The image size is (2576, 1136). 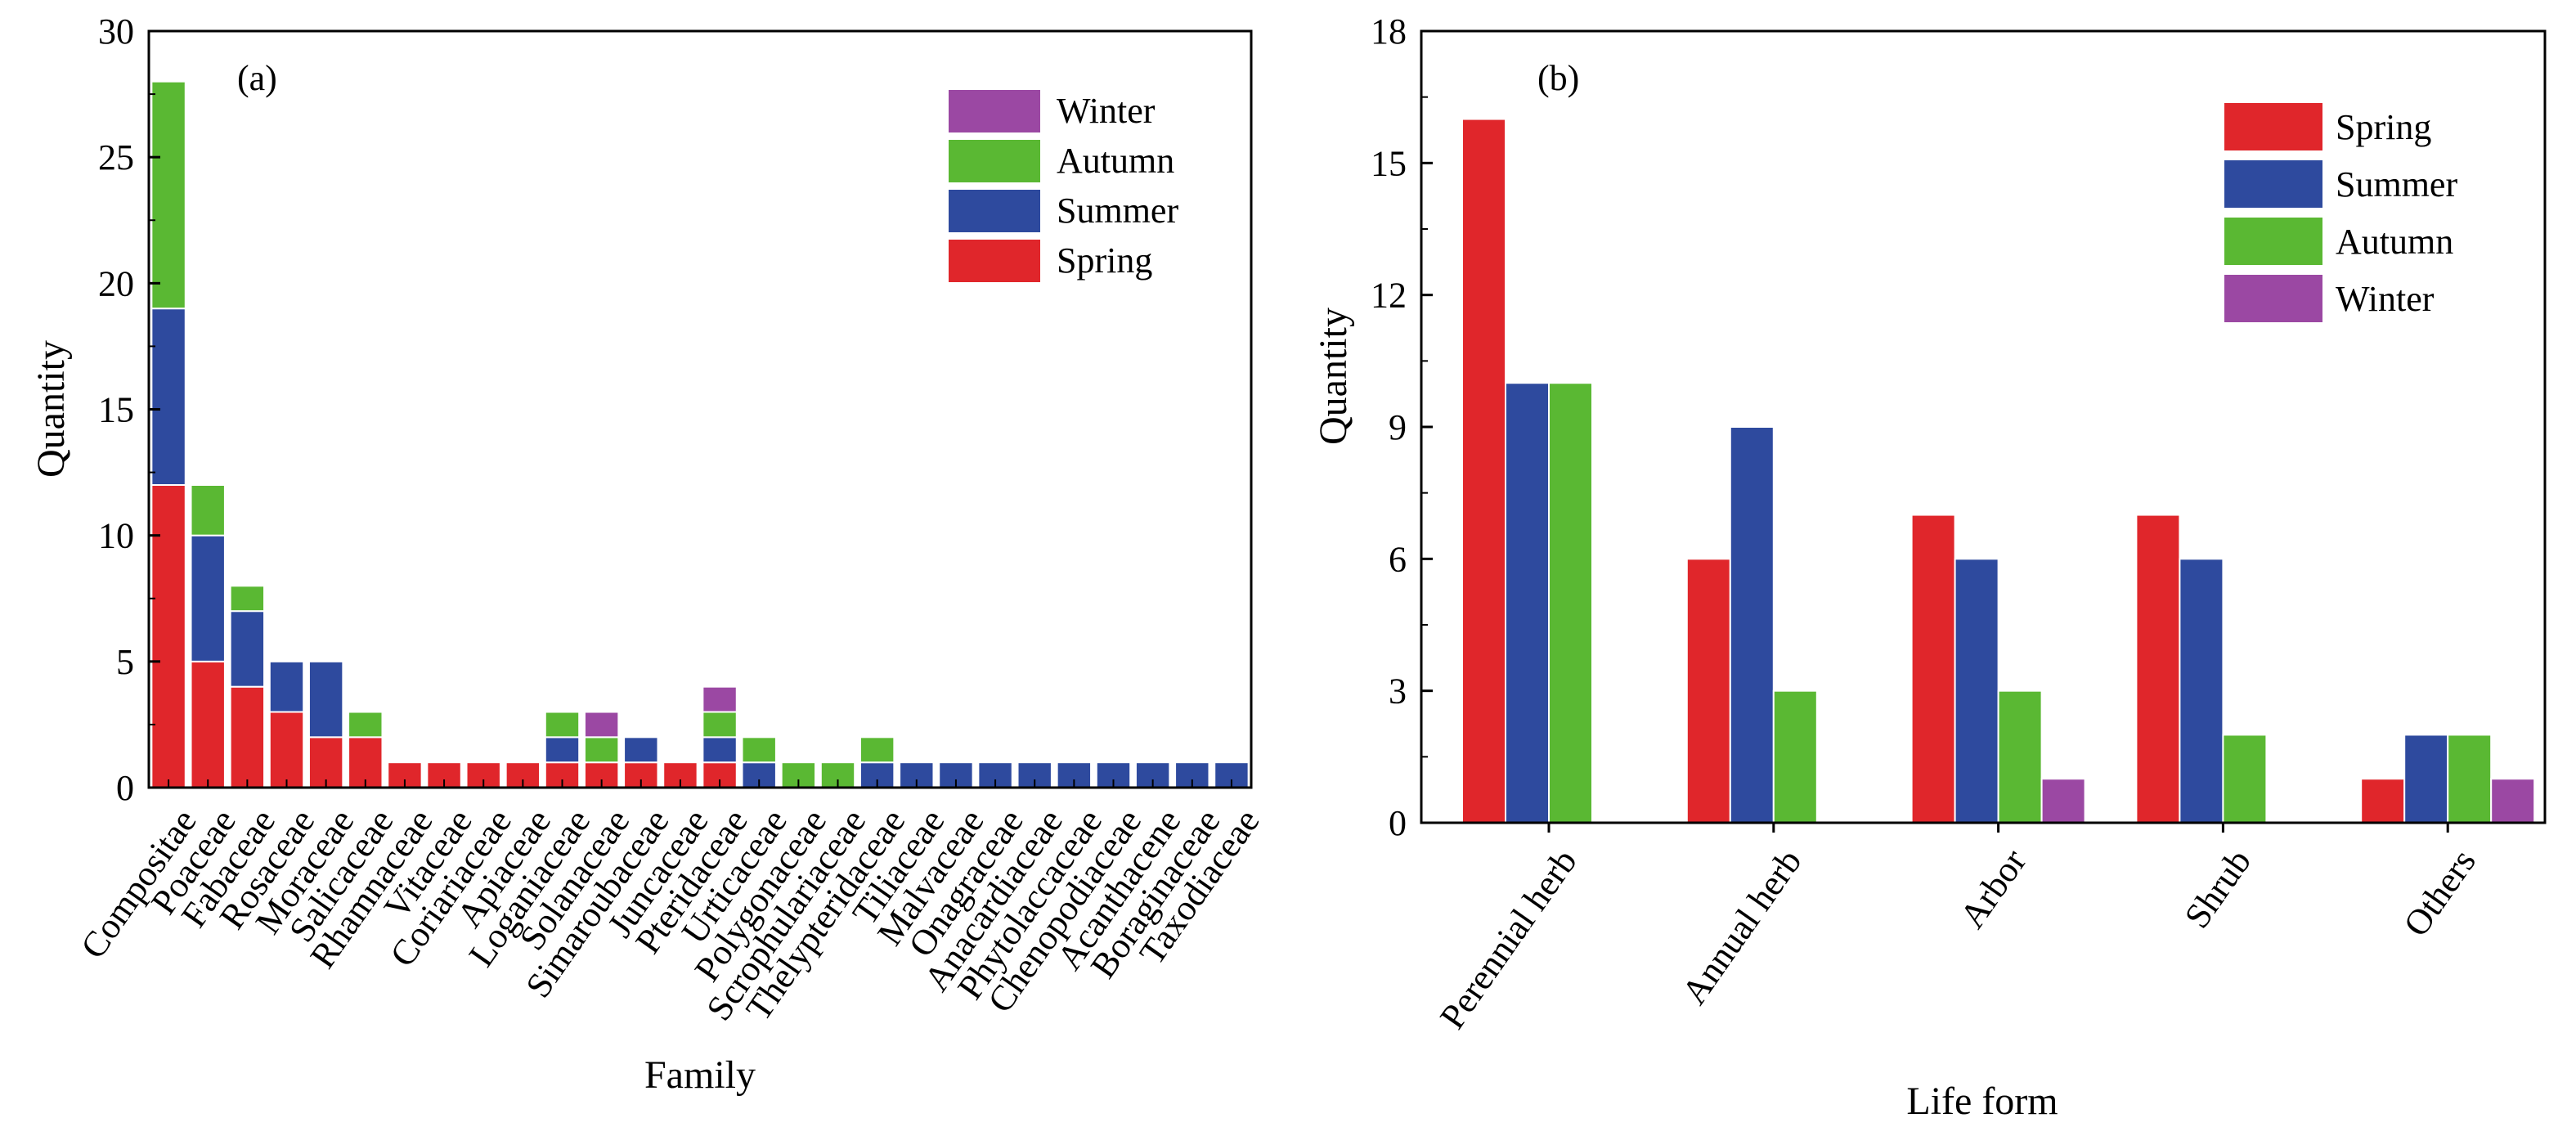 What do you see at coordinates (287, 686) in the screenshot?
I see `bar-summer-rosaceae` at bounding box center [287, 686].